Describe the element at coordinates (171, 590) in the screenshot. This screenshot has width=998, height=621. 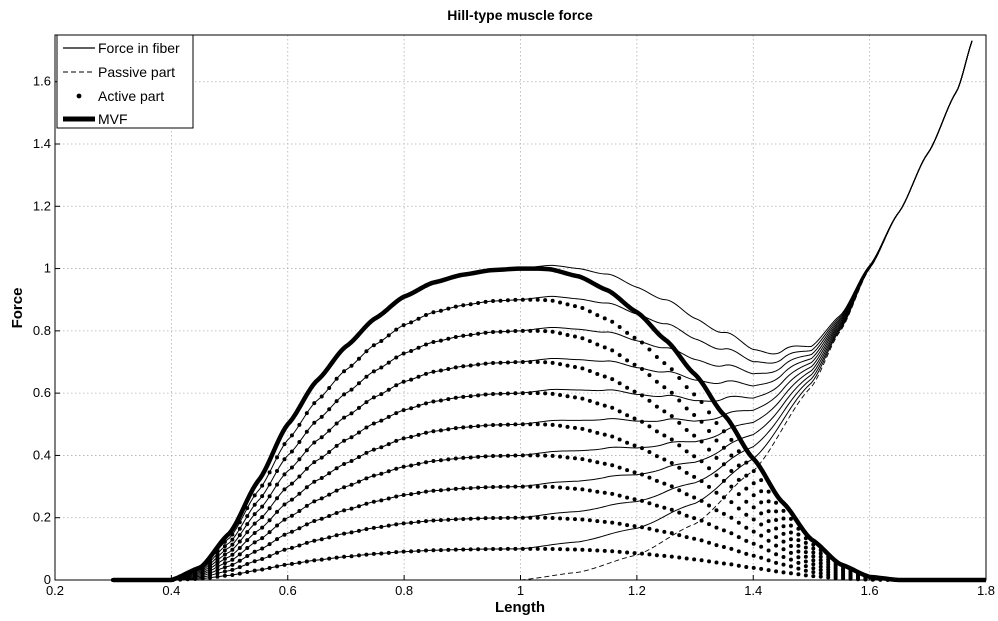
I see `x-tick-label: 0.4` at that location.